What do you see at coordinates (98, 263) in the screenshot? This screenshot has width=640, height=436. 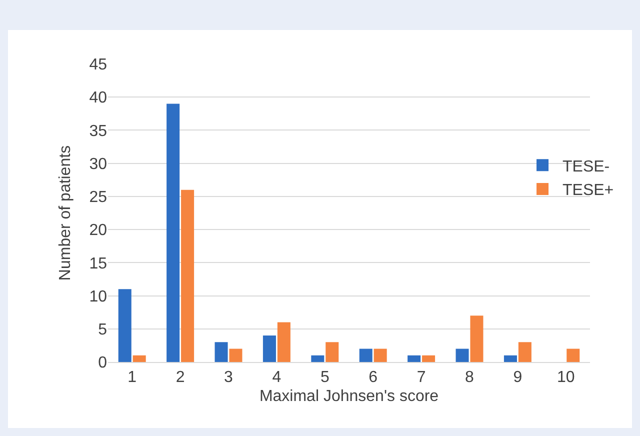 I see `y-tick-label: 15` at bounding box center [98, 263].